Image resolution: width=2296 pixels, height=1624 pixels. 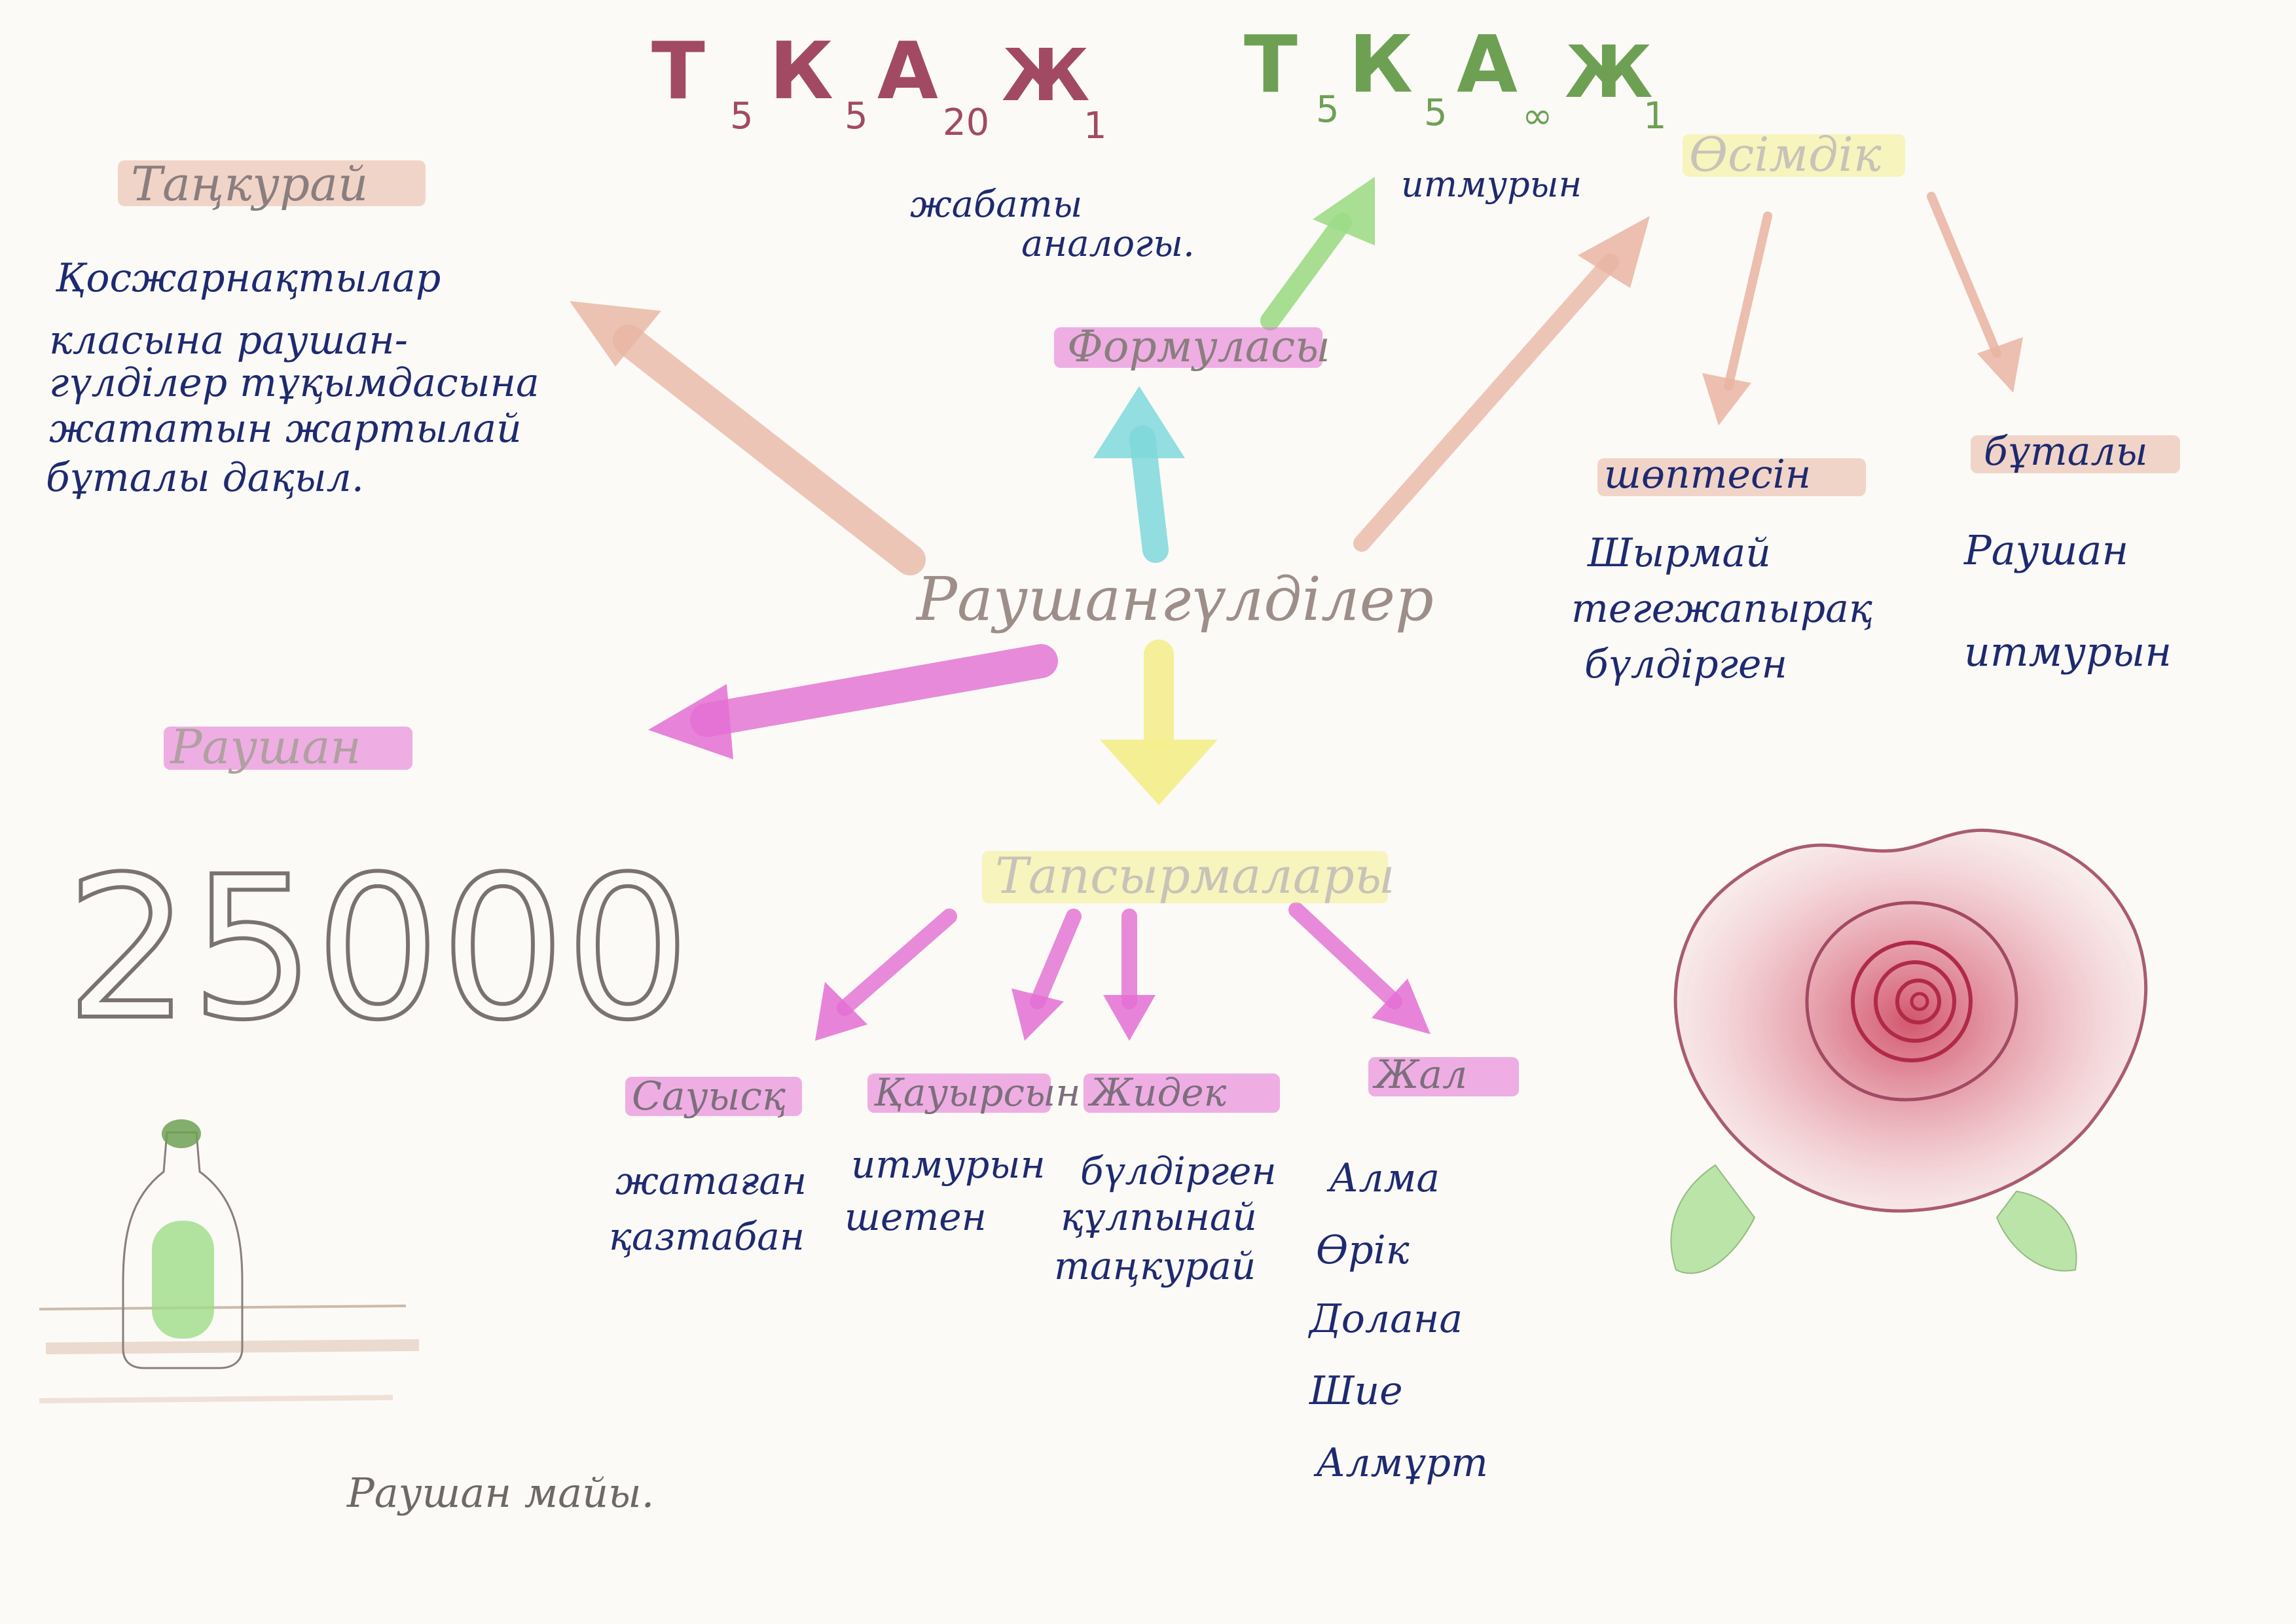 I want to click on bottom-child-4-line-2: Өрік, so click(x=1363, y=1250).